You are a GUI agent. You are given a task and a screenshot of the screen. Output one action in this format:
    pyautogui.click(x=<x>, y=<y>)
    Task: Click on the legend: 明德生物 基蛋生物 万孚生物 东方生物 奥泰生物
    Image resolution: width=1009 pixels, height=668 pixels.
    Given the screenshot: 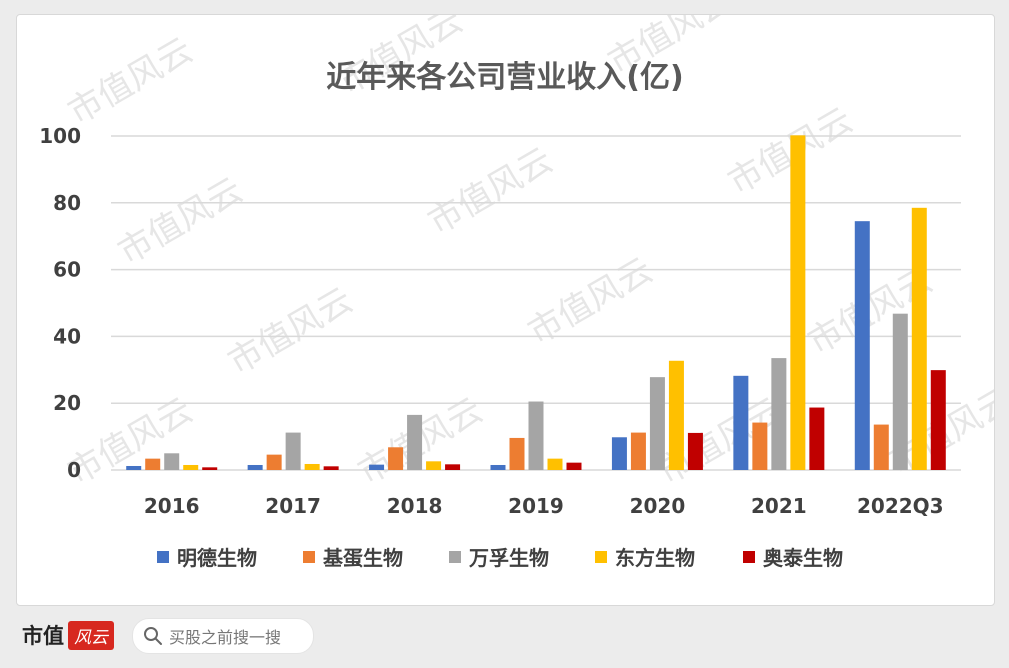 What is the action you would take?
    pyautogui.click(x=500, y=558)
    